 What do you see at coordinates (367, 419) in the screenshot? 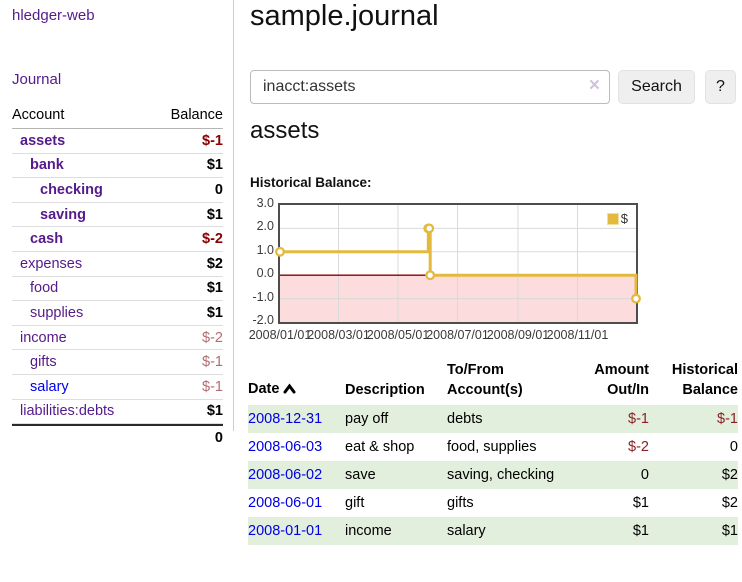
I see `transaction-description-cell: pay off` at bounding box center [367, 419].